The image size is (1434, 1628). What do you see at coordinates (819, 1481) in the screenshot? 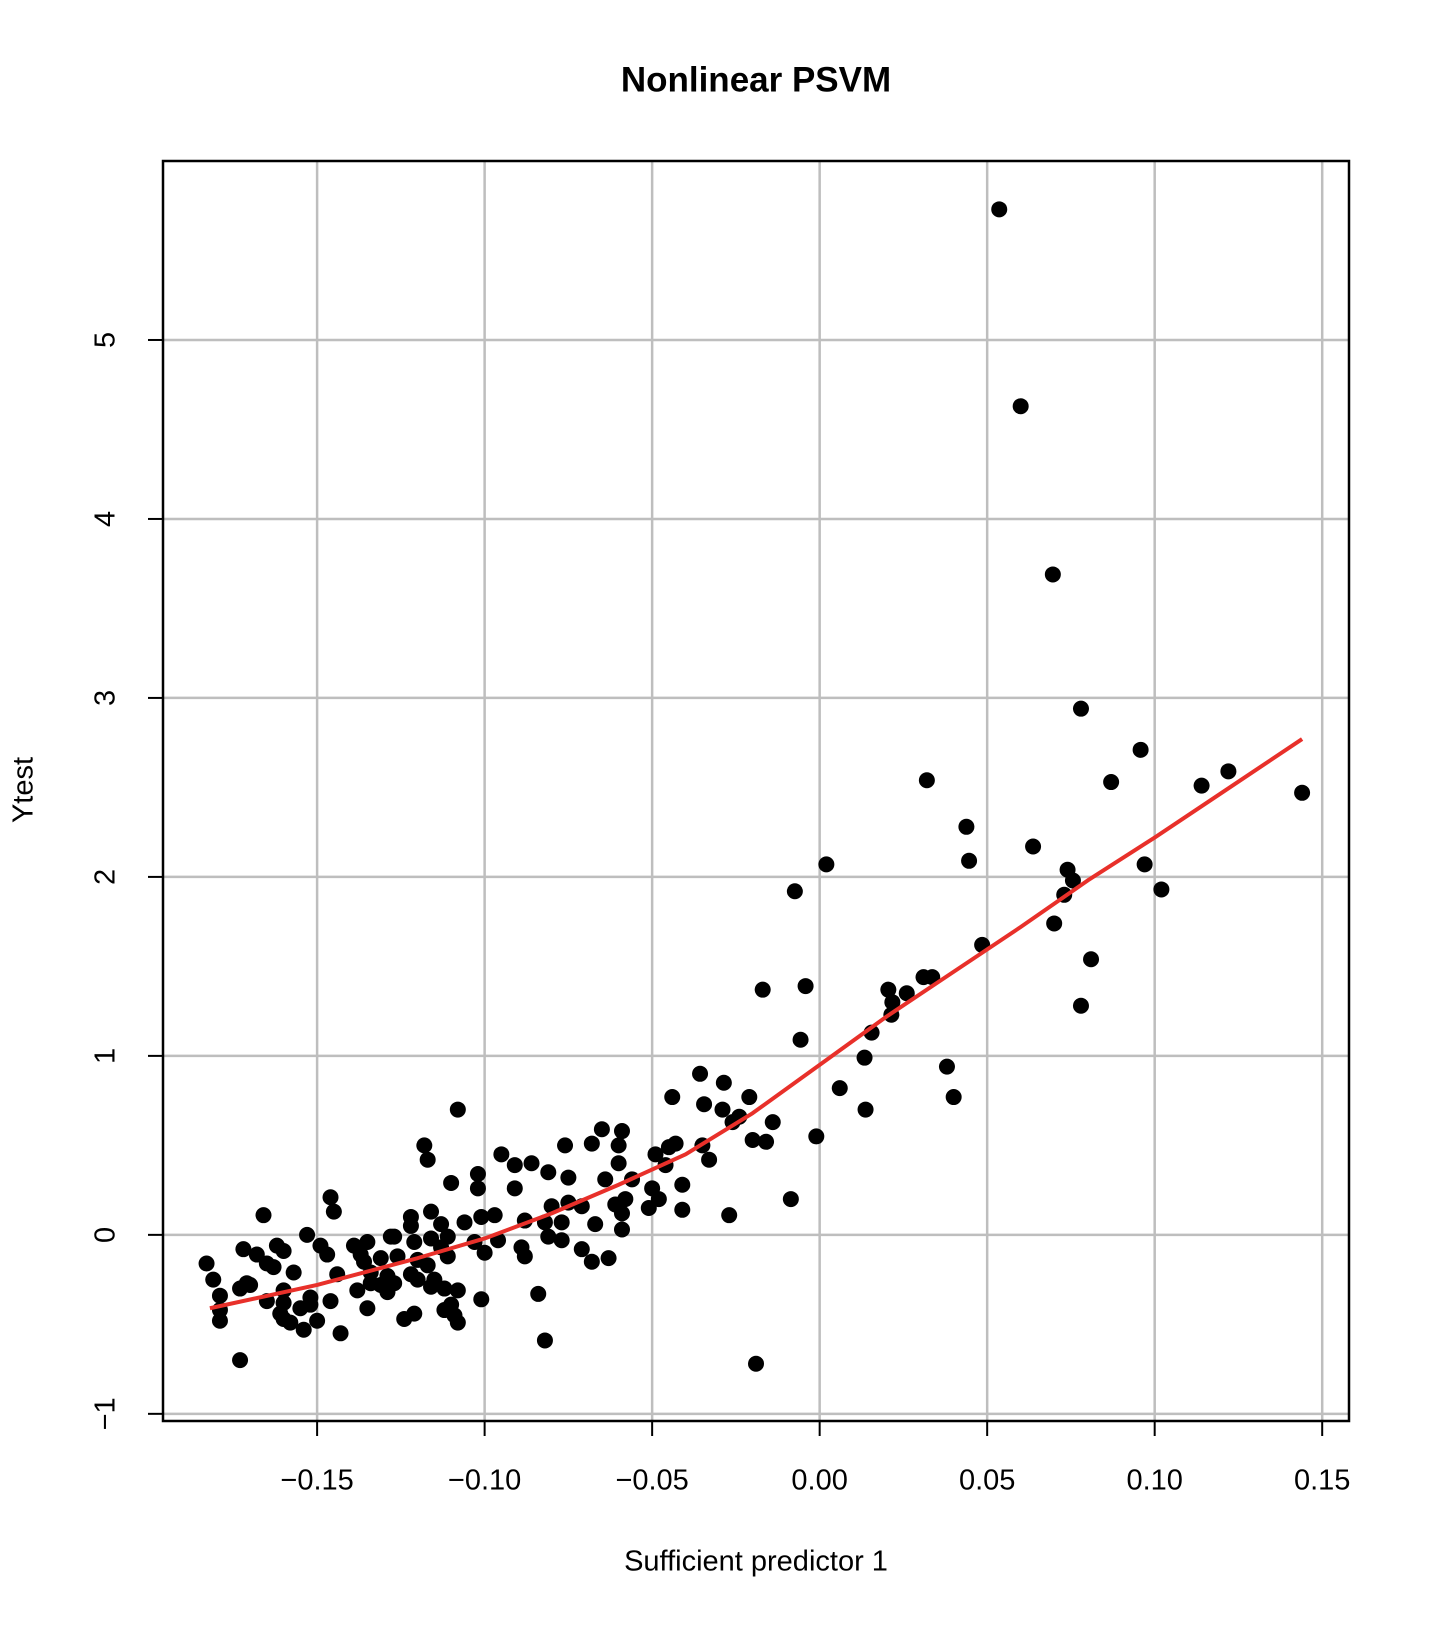
I see `x-tick-label: 0.00` at bounding box center [819, 1481].